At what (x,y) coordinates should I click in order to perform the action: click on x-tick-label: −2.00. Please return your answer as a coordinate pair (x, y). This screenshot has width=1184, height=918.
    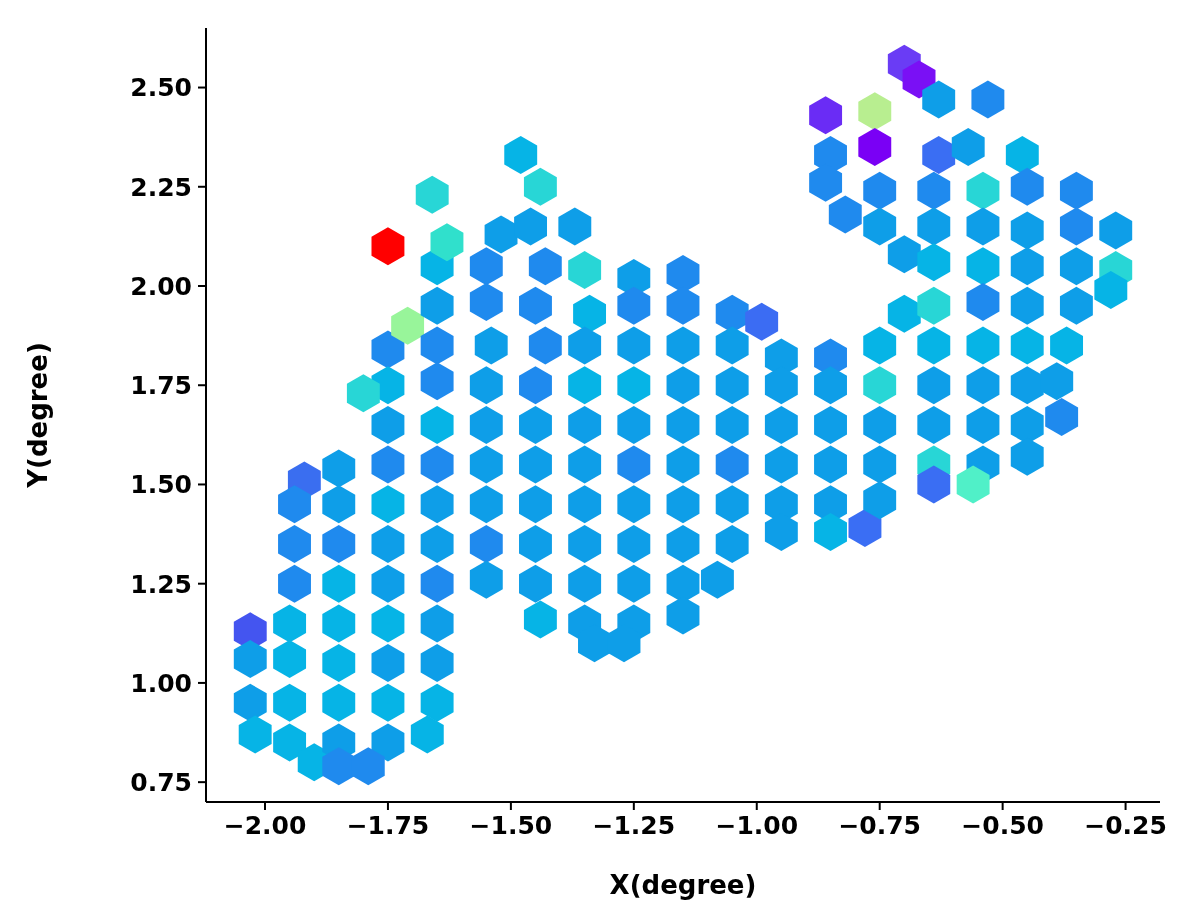
    Looking at the image, I should click on (265, 825).